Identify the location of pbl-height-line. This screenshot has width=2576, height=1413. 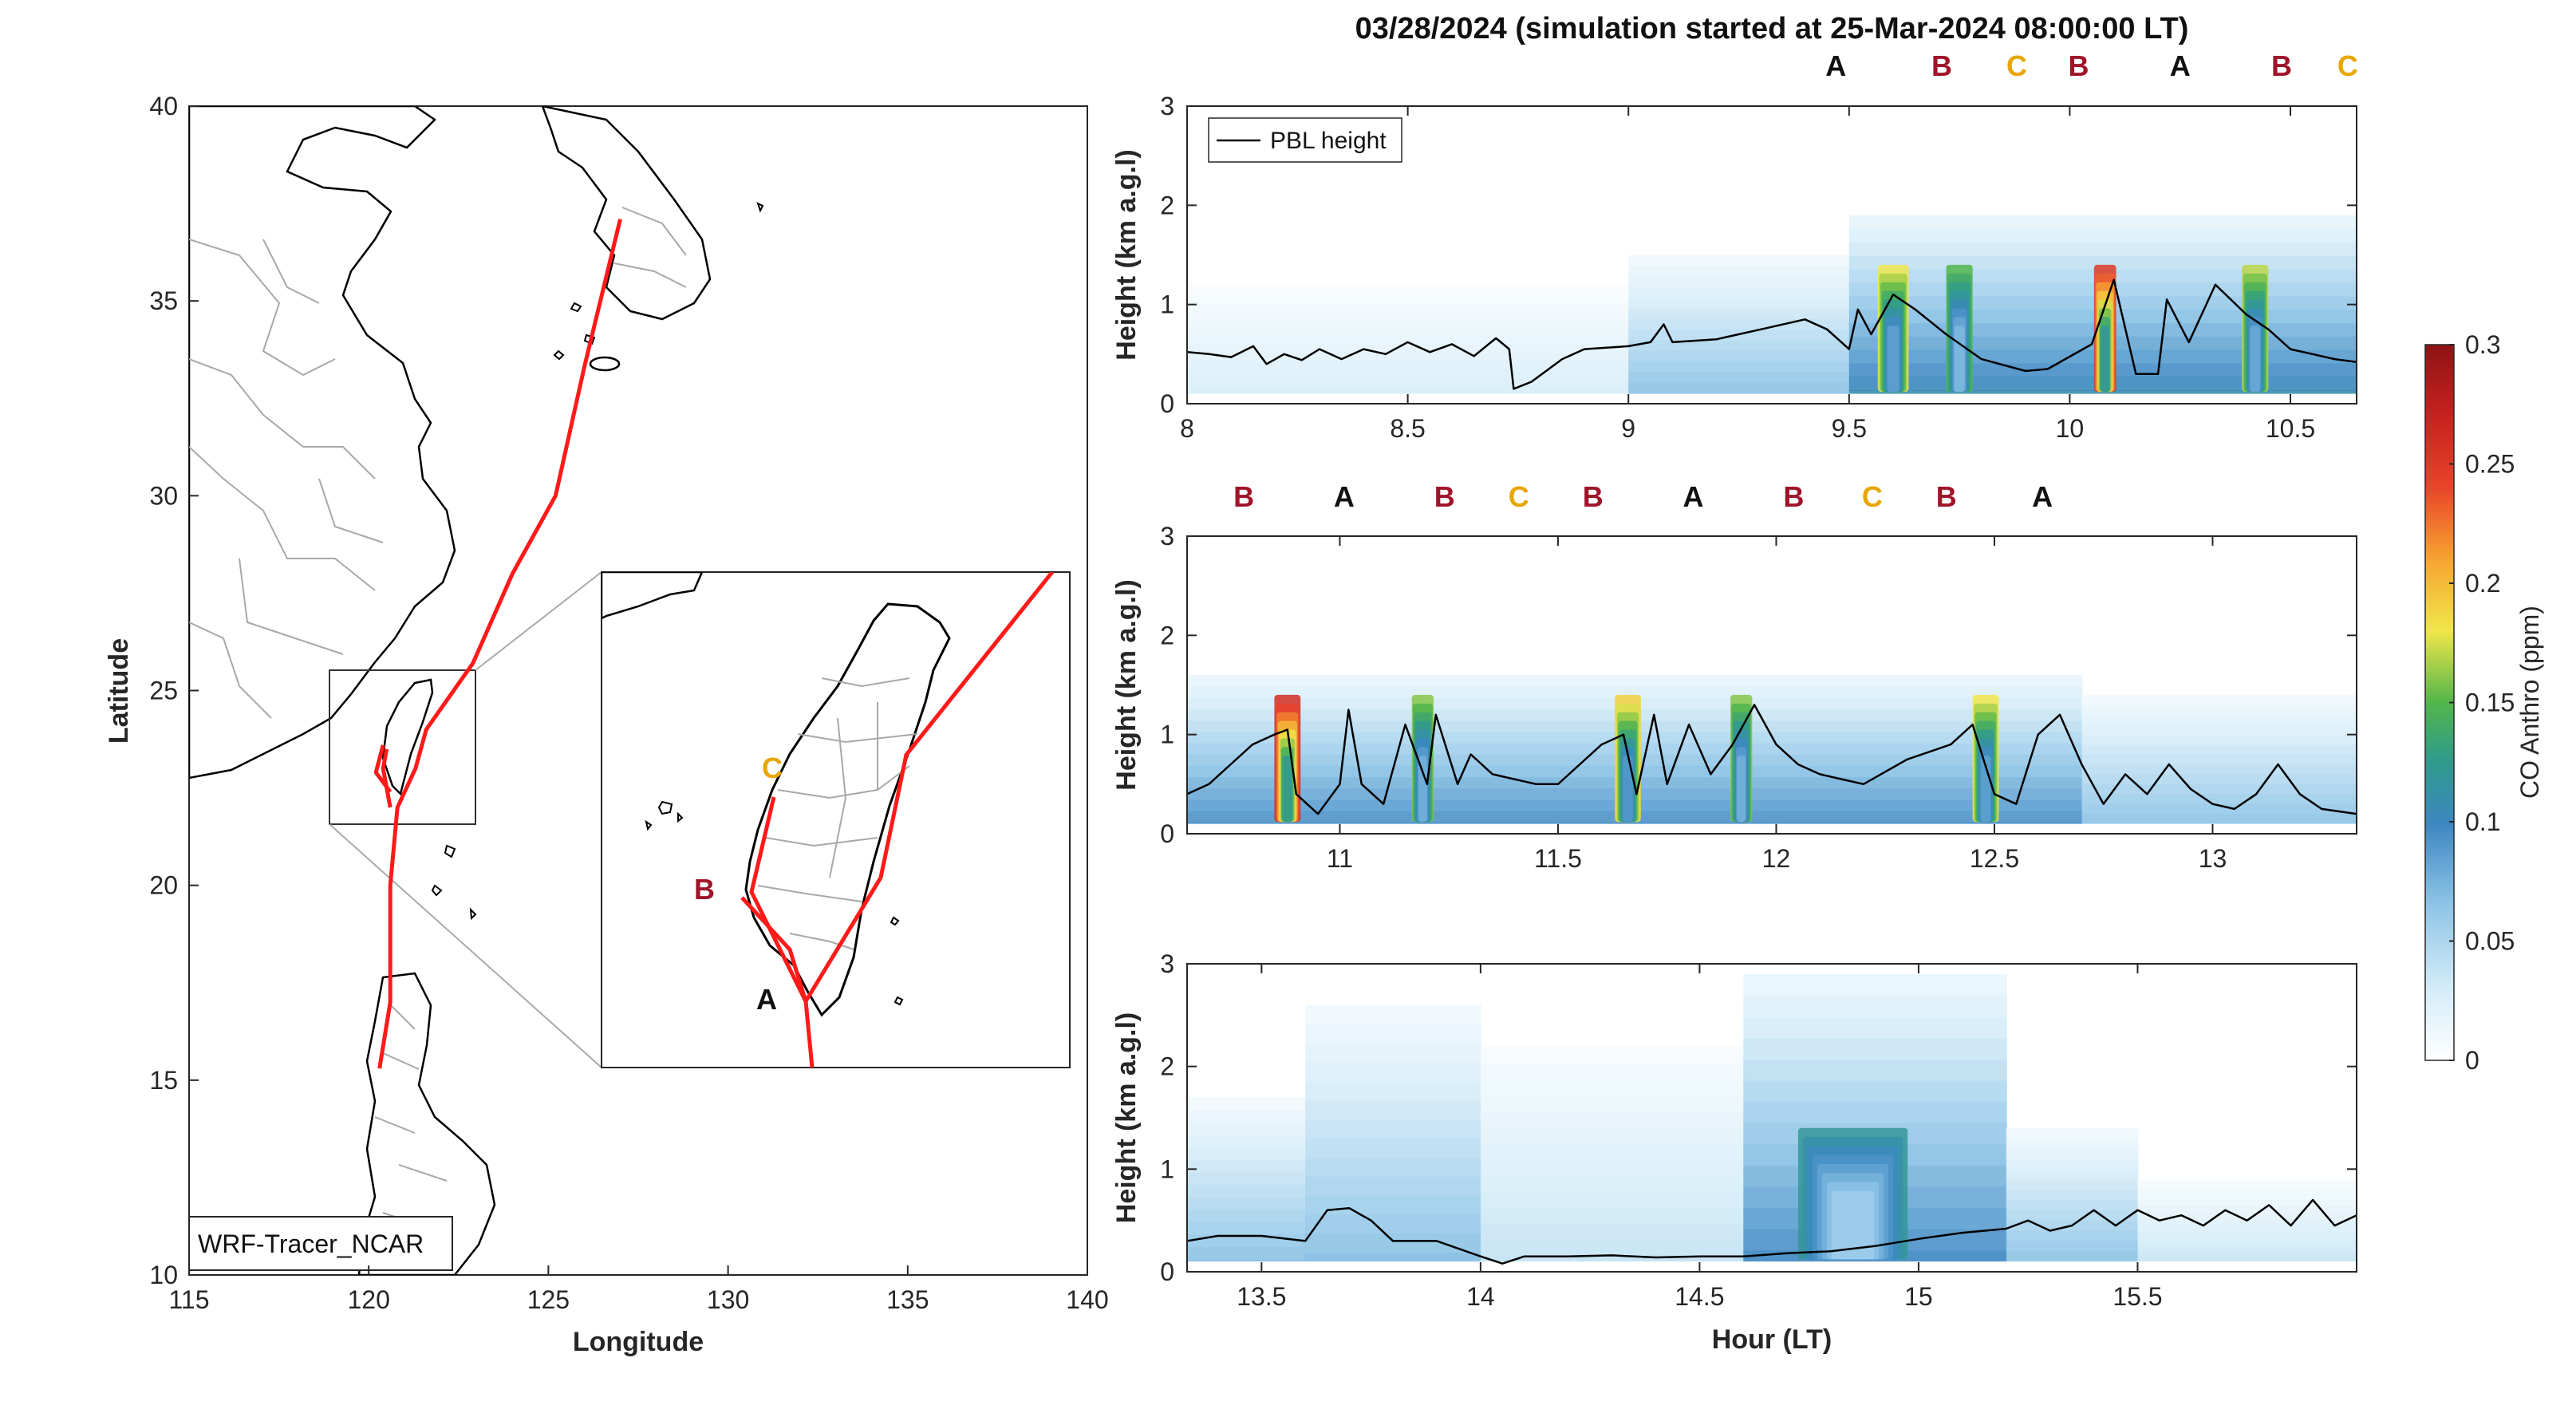
(1772, 759).